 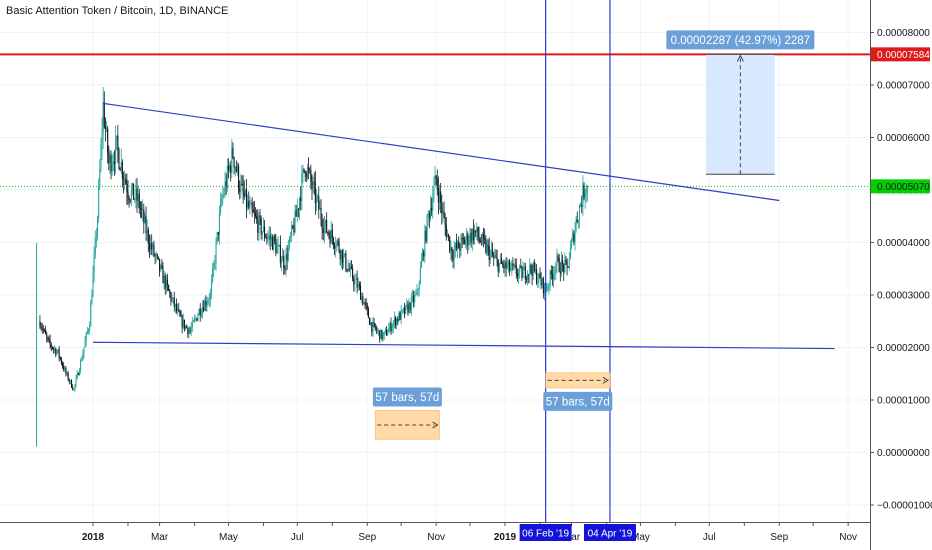 What do you see at coordinates (436, 537) in the screenshot?
I see `x-tick-label: Nov` at bounding box center [436, 537].